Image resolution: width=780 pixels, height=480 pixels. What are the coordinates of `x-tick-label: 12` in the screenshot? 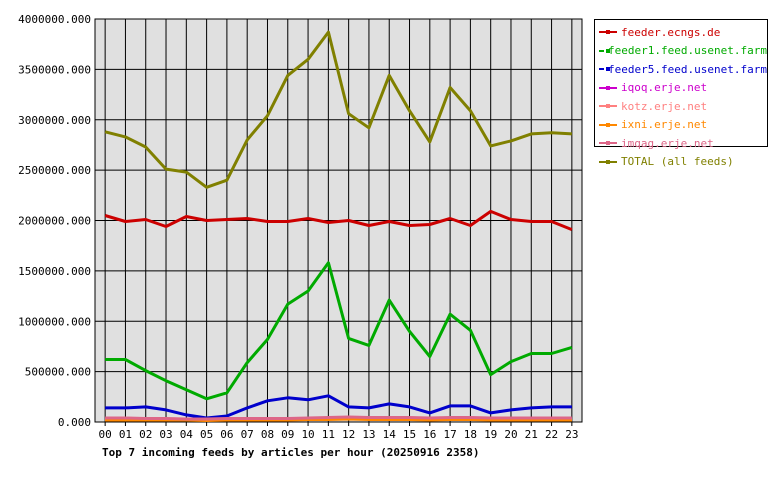 It's located at (348, 434).